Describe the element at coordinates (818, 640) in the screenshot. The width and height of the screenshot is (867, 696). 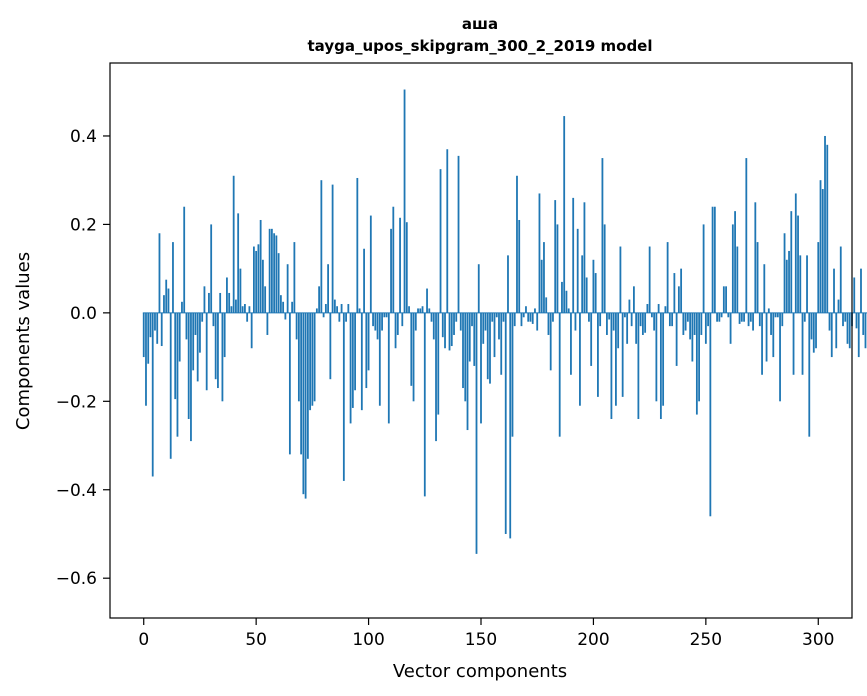
I see `x-tick-label-300: 300` at that location.